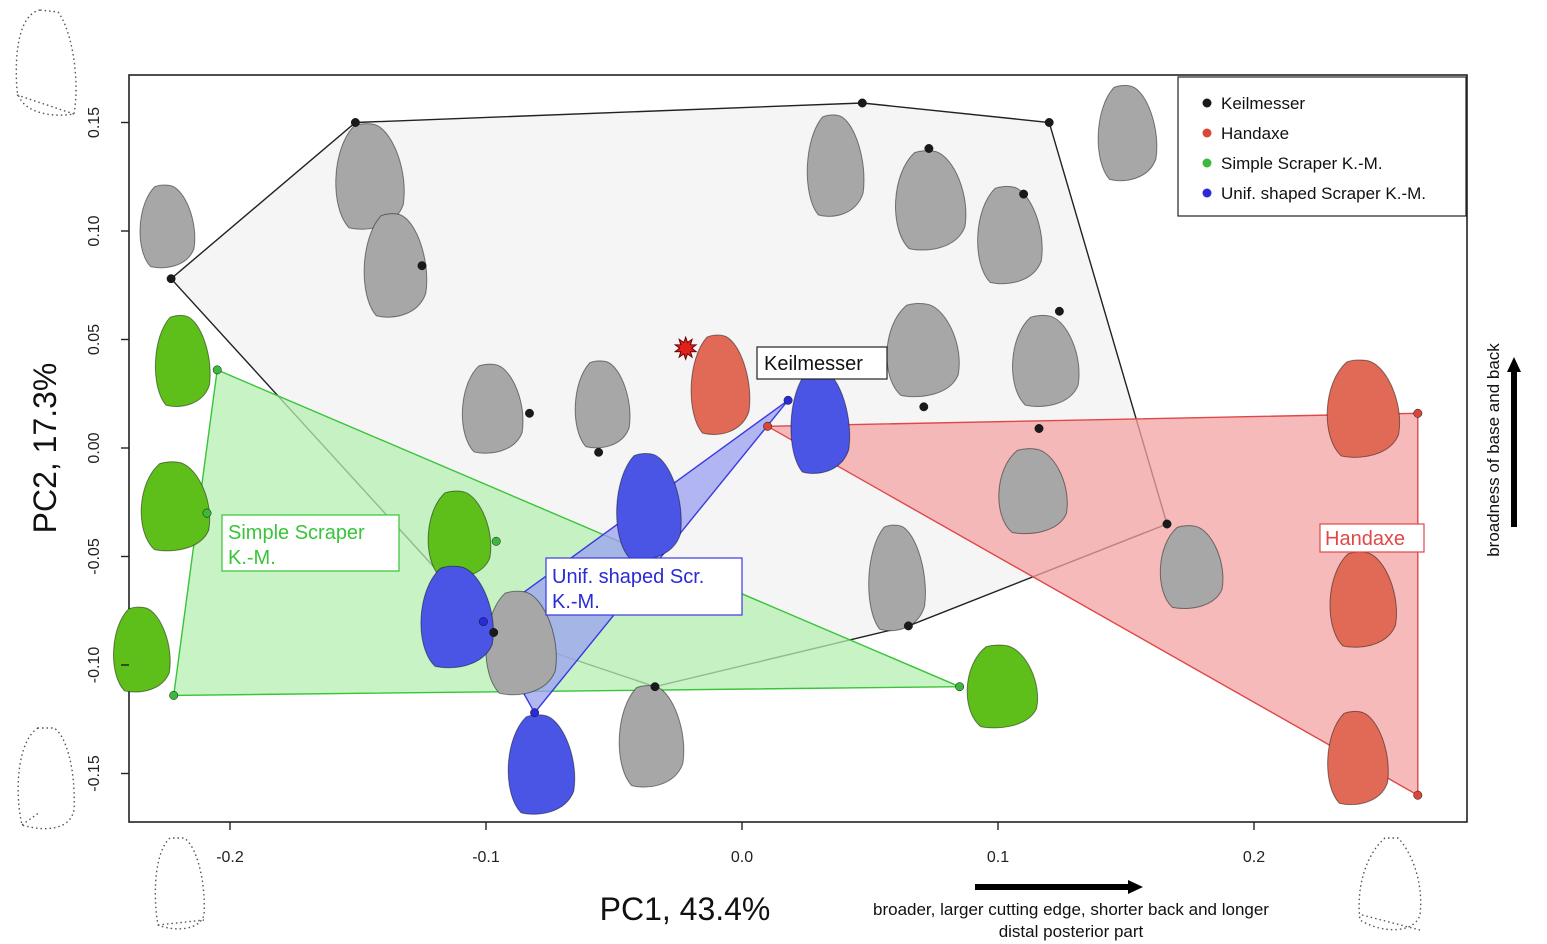  What do you see at coordinates (1071, 931) in the screenshot?
I see `x-annotation-line2: distal posterior part` at bounding box center [1071, 931].